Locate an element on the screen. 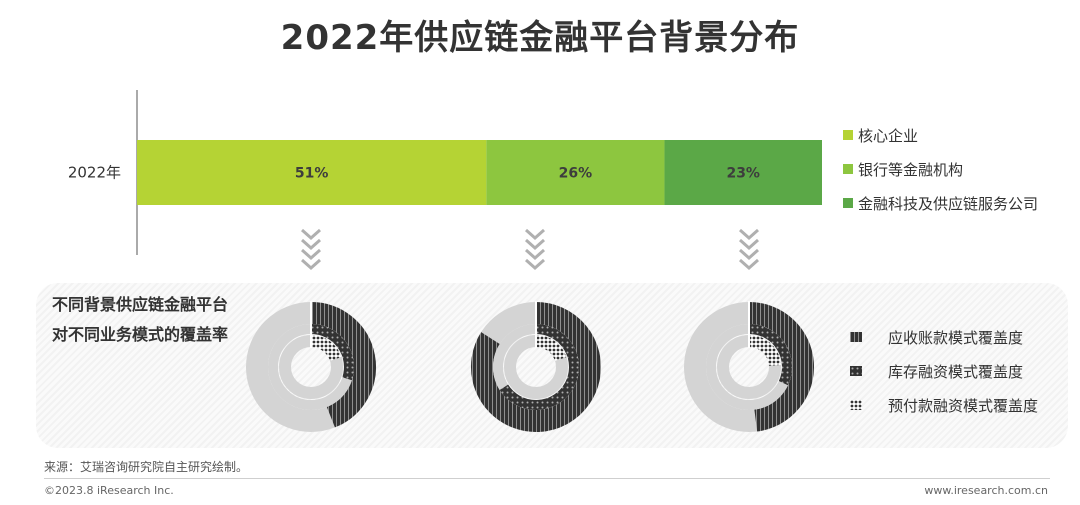 The image size is (1080, 505). legend-label: 核心企业 is located at coordinates (888, 135).